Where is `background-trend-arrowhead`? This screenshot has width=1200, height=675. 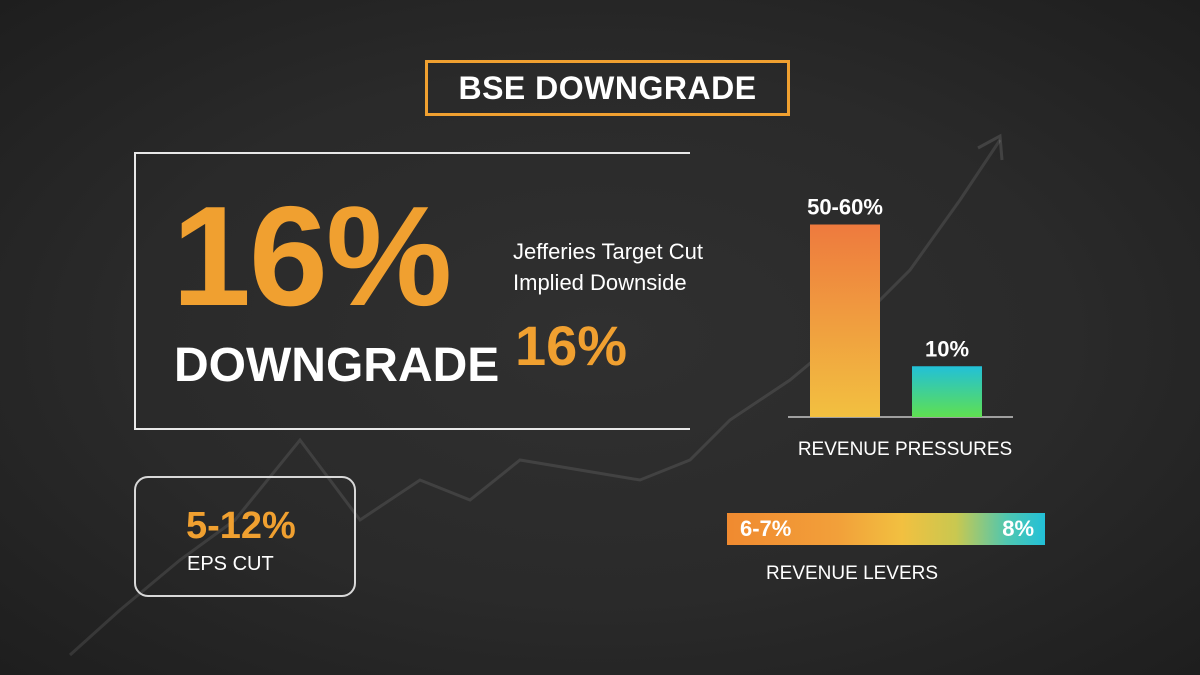 background-trend-arrowhead is located at coordinates (990, 147).